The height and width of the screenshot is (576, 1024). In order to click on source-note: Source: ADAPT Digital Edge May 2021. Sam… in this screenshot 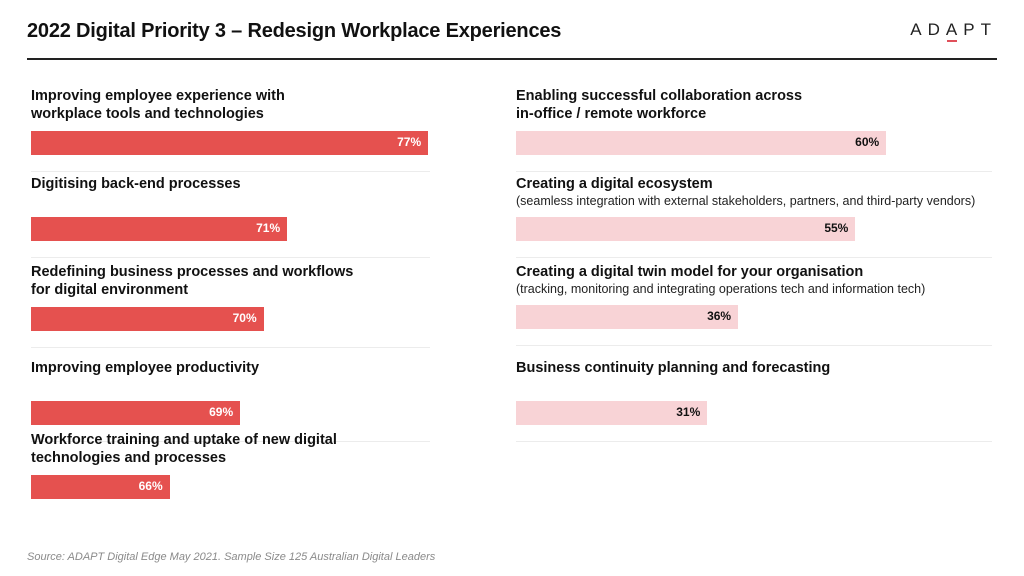, I will do `click(231, 557)`.